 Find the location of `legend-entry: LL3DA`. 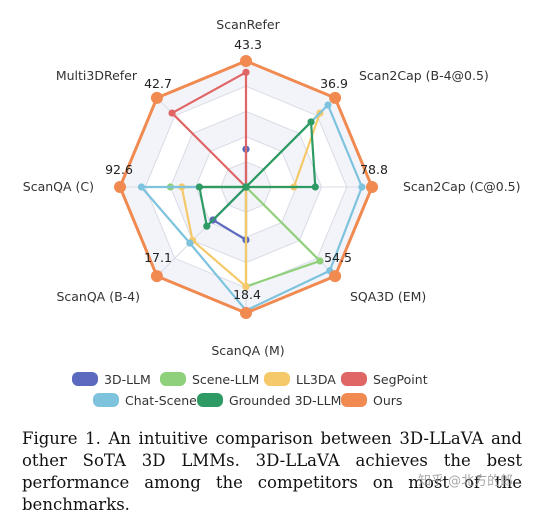

legend-entry: LL3DA is located at coordinates (300, 379).